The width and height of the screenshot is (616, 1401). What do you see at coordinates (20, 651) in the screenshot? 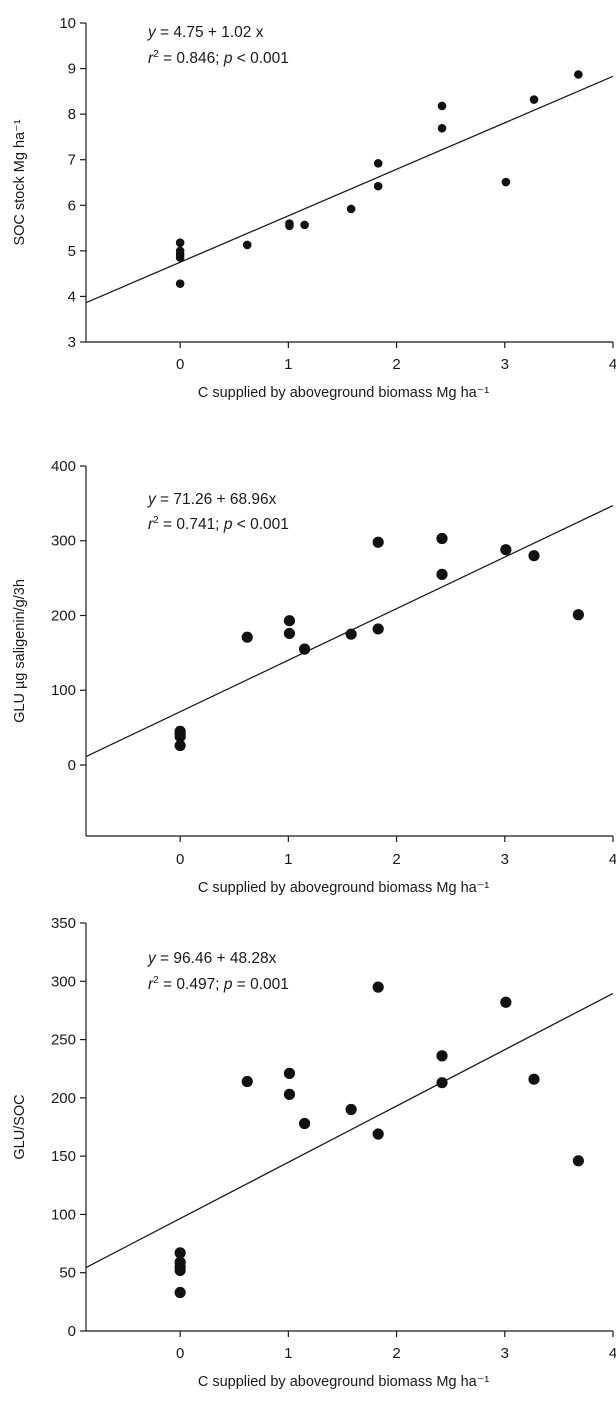
I see `y-axis-label: GLU µg saligenin/g/3h` at bounding box center [20, 651].